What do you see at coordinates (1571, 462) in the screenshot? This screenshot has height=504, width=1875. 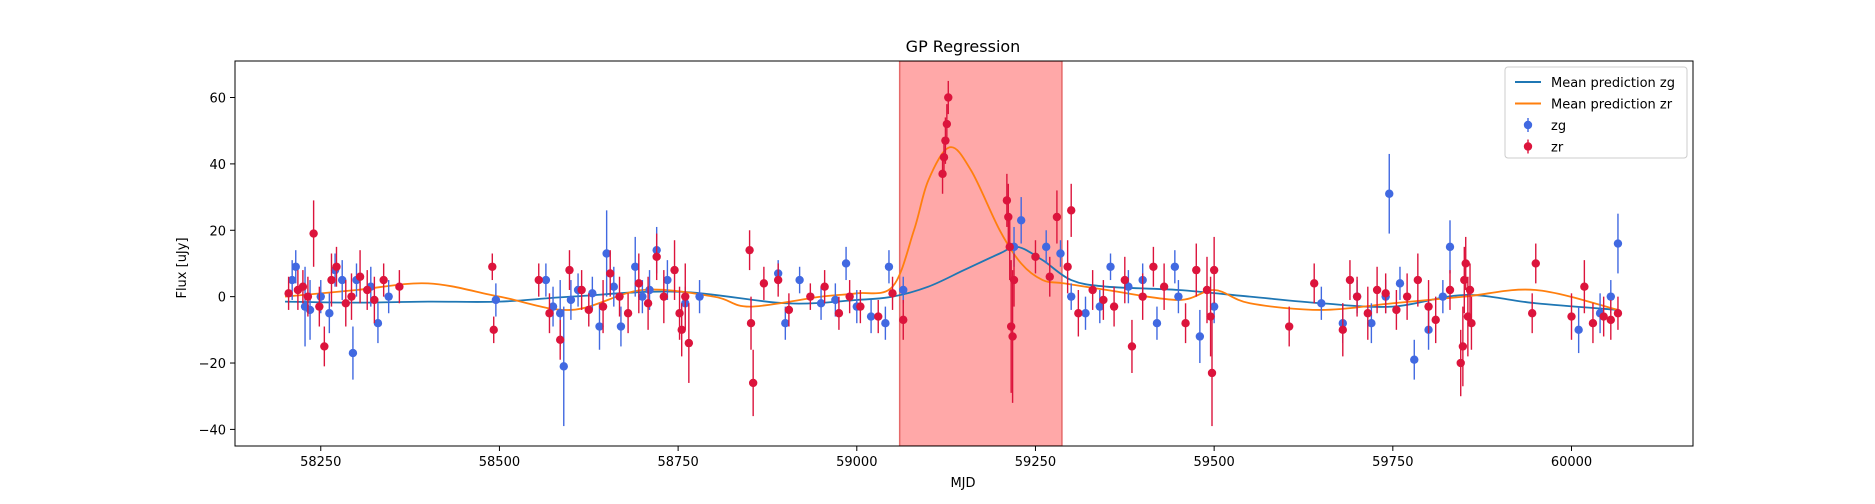 I see `x-tick-label: 60000` at bounding box center [1571, 462].